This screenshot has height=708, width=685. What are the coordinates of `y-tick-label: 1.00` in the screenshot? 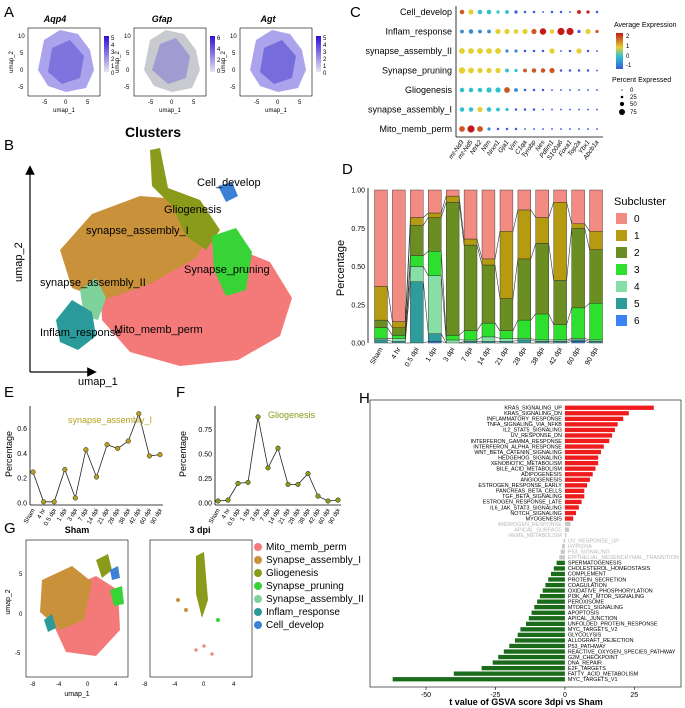 It's located at (358, 191).